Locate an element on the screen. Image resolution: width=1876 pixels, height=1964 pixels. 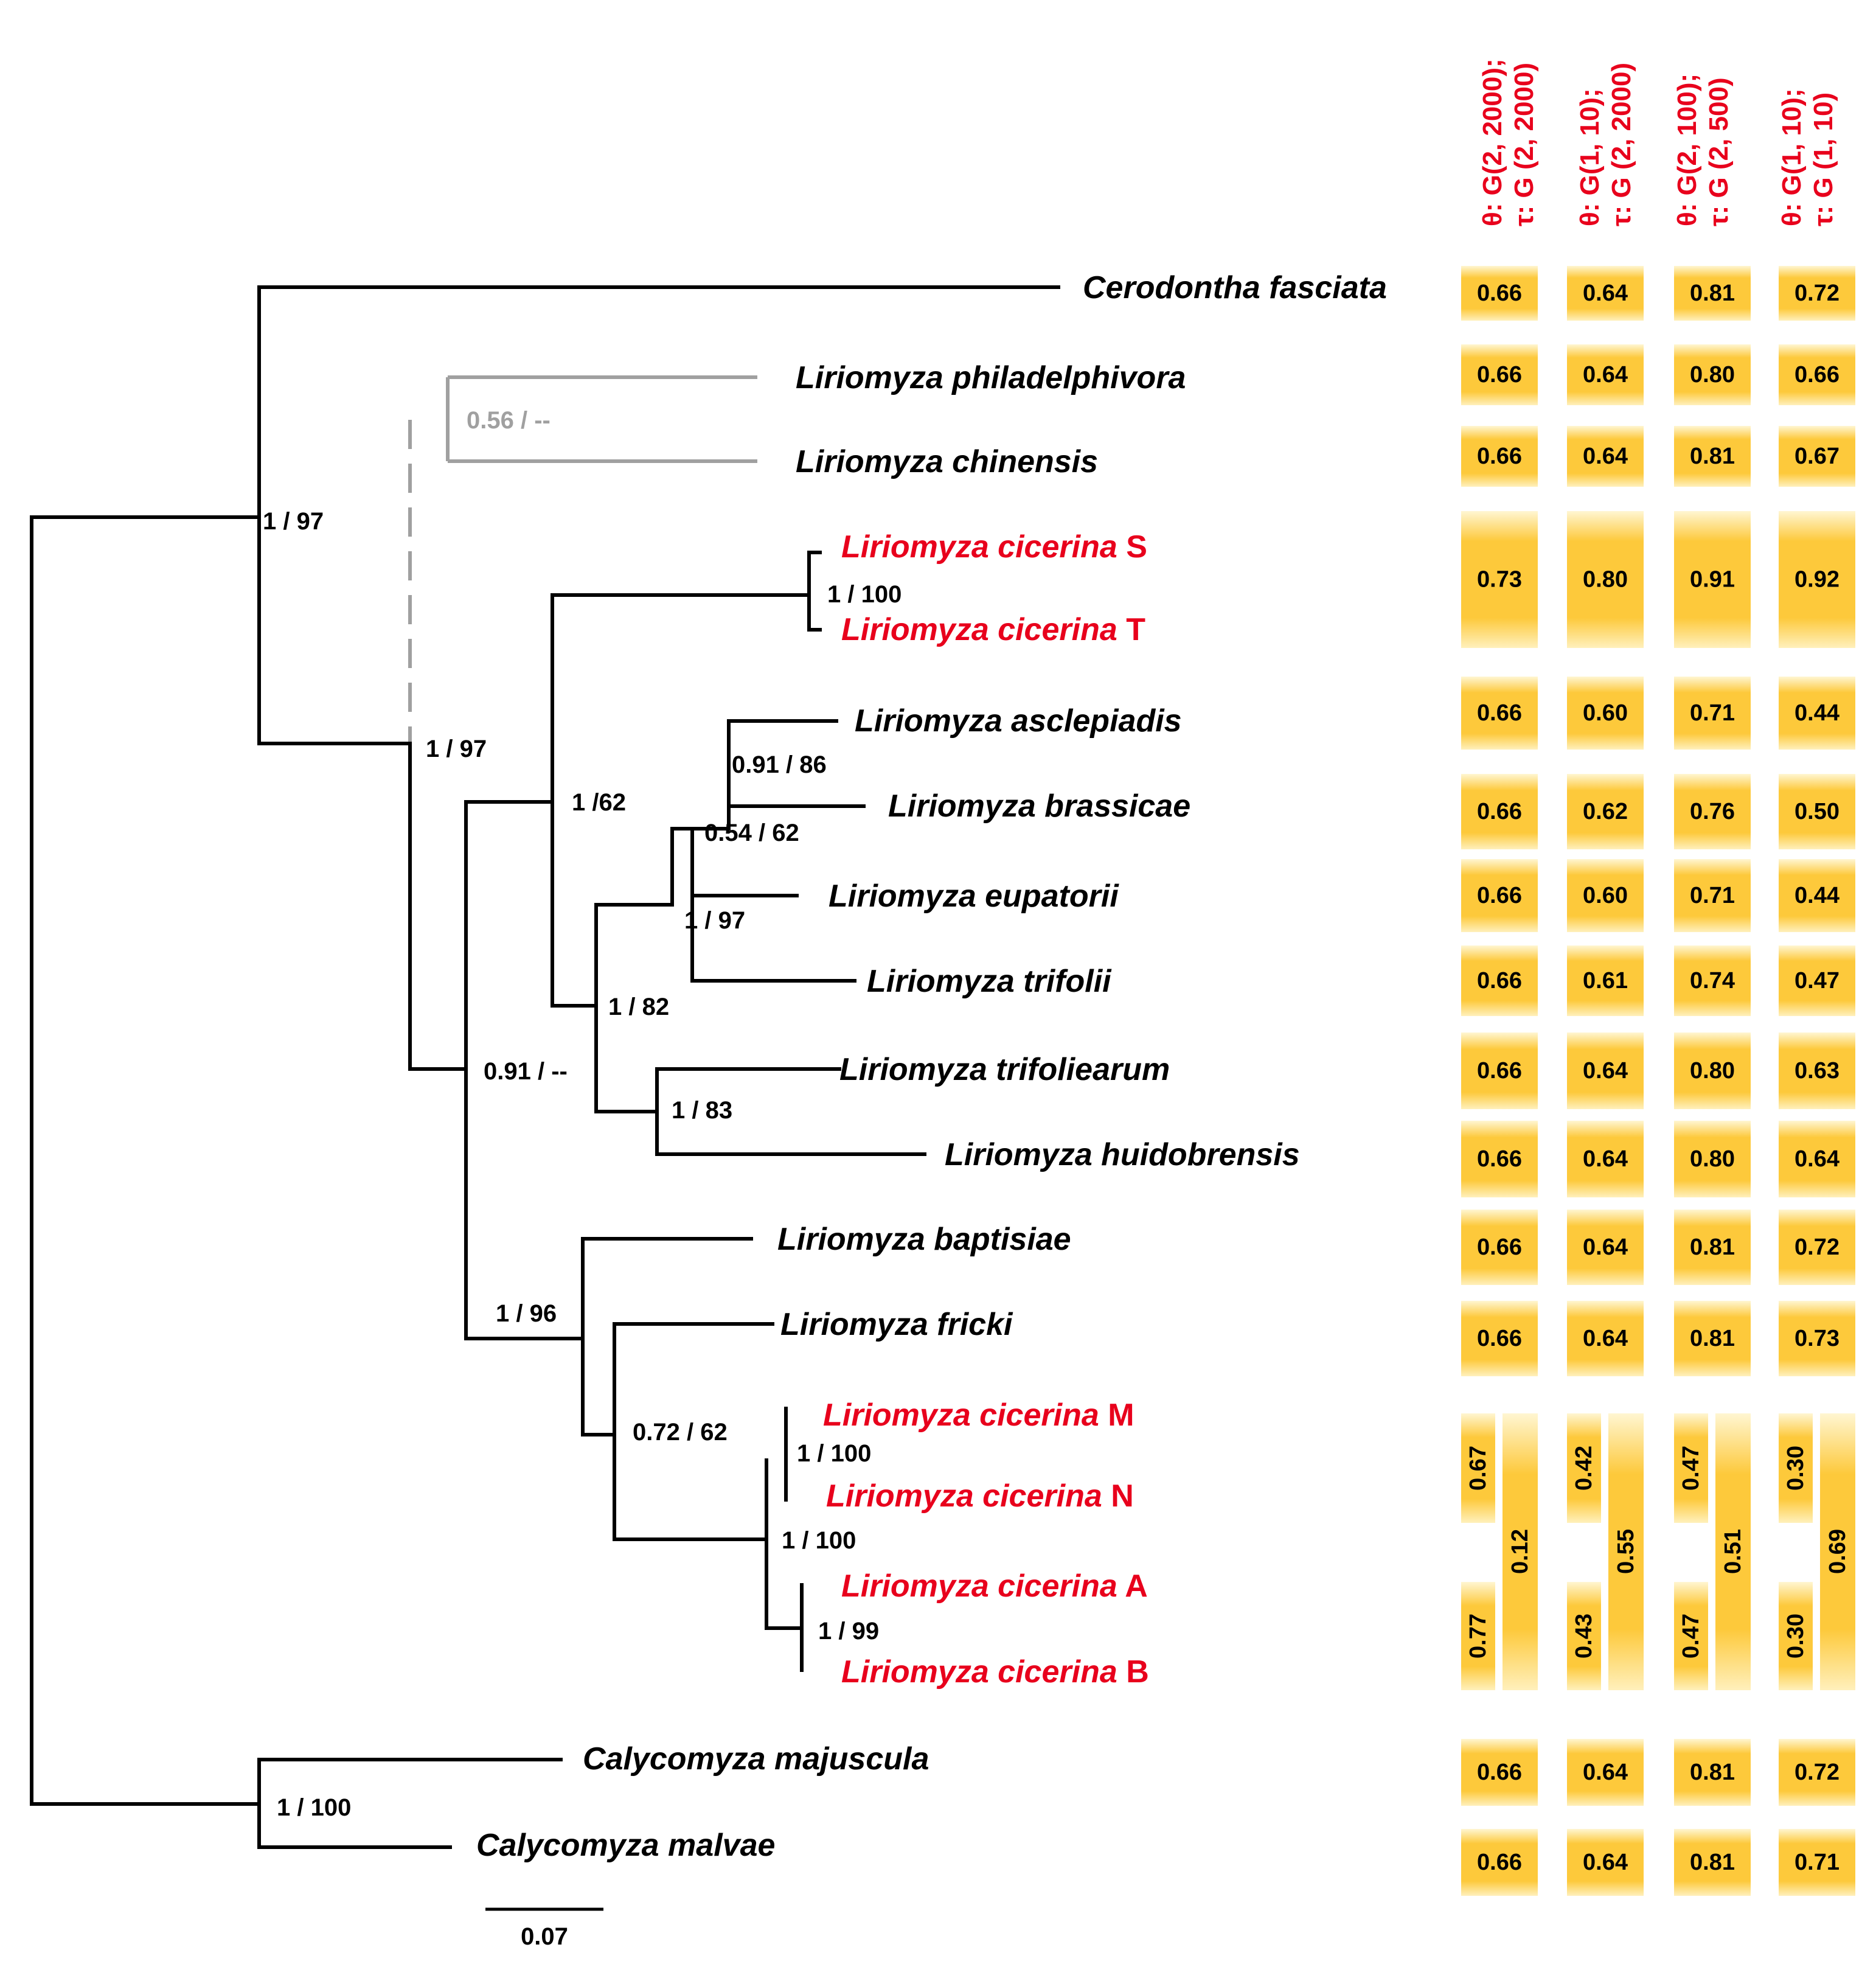
taxon-label: Calycomyza majuscula is located at coordinates (756, 1759).